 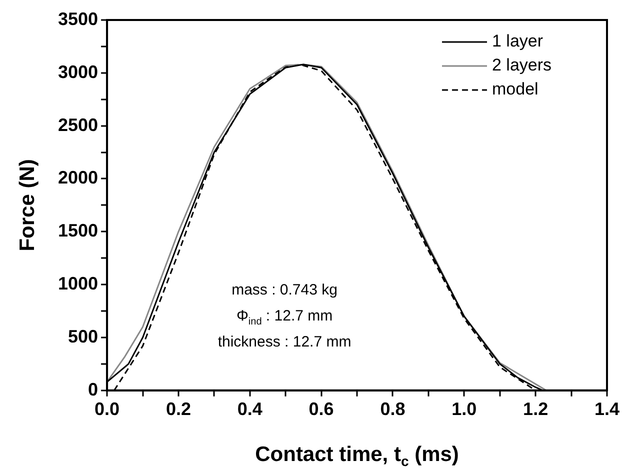 I want to click on annotation: thickness : 12.7 mm, so click(x=285, y=342).